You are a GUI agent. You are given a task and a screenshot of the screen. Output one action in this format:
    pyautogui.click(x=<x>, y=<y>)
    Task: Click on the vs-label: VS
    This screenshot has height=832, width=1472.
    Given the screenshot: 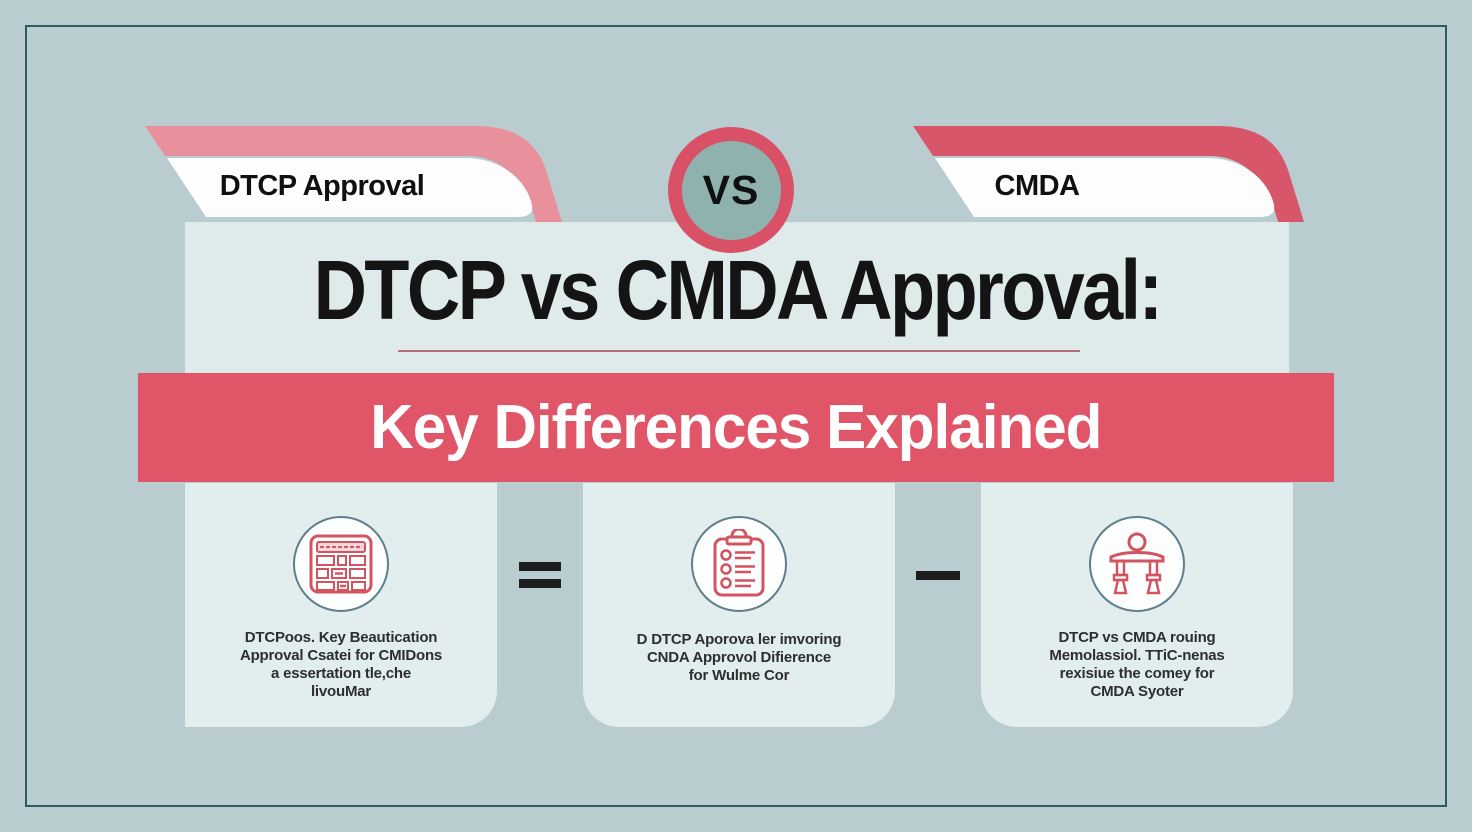 What is the action you would take?
    pyautogui.click(x=731, y=189)
    